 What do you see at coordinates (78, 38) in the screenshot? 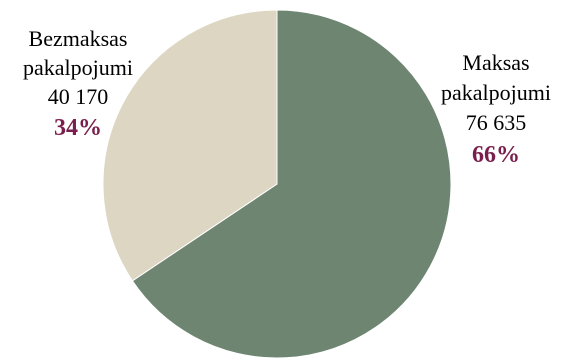
I see `slice-label-line1: Bezmaksas` at bounding box center [78, 38].